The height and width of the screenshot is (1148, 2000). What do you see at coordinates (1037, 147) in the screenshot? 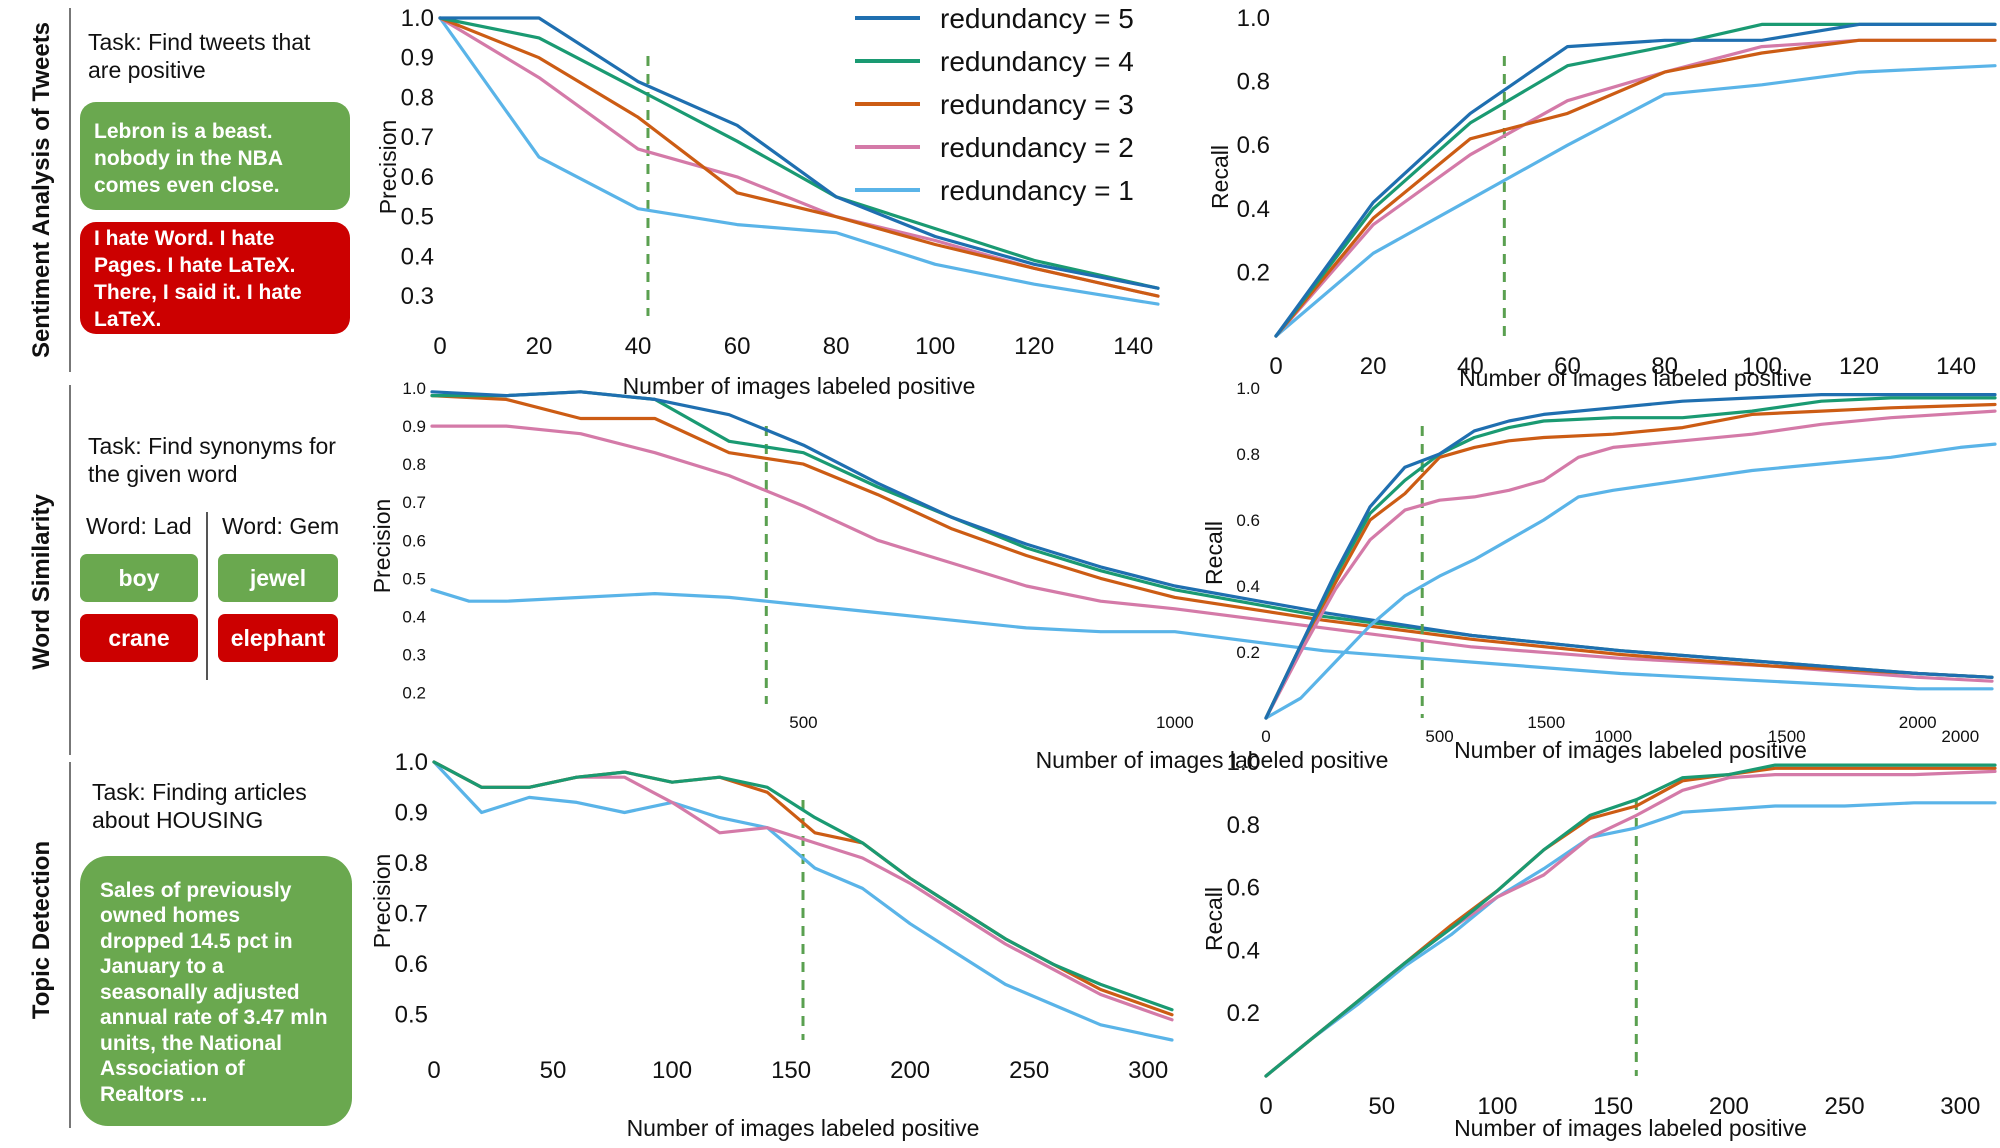
I see `legend-label: redundancy = 2` at bounding box center [1037, 147].